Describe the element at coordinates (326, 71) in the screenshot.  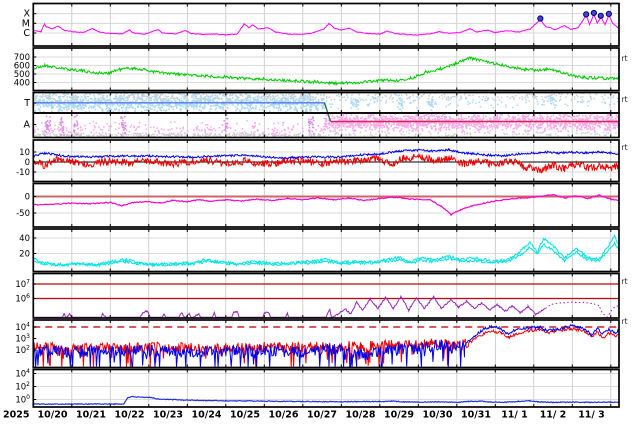
I see `series-wind-speed` at that location.